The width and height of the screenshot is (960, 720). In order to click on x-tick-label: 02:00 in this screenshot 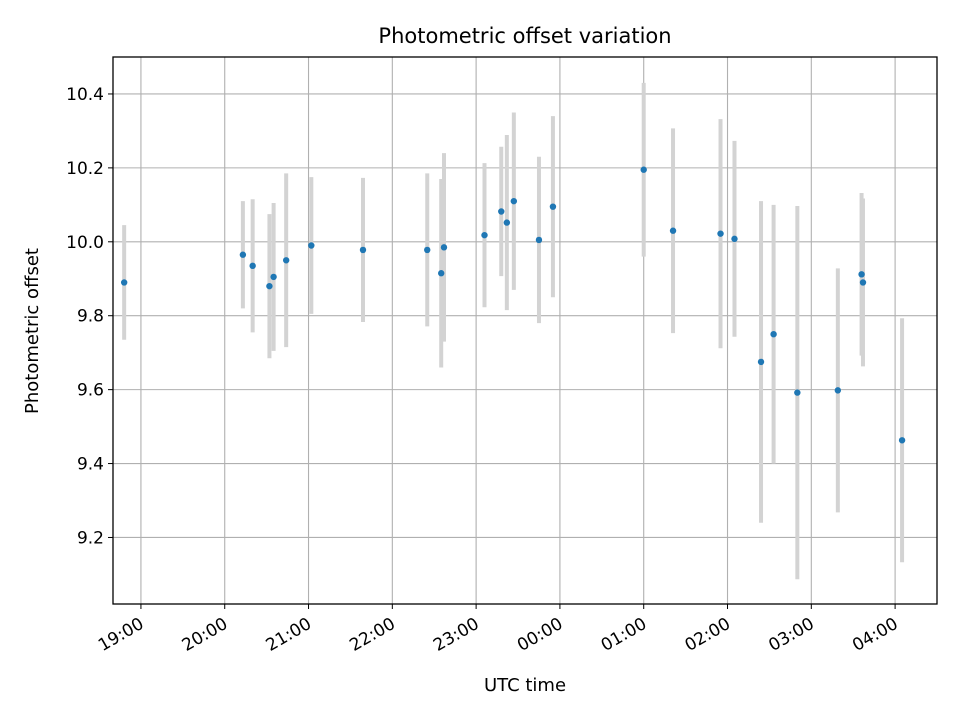, I will do `click(708, 635)`.